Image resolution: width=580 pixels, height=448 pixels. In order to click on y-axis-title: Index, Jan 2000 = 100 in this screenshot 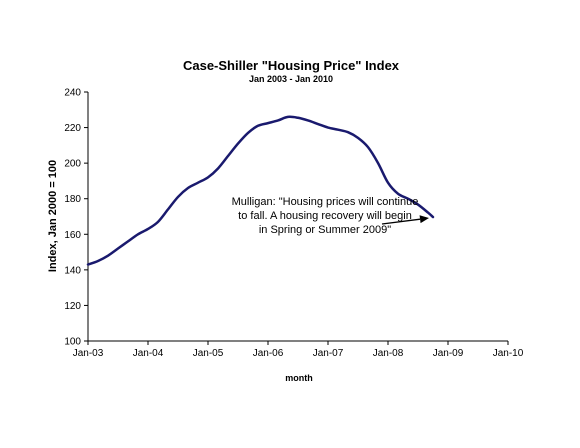, I will do `click(53, 216)`.